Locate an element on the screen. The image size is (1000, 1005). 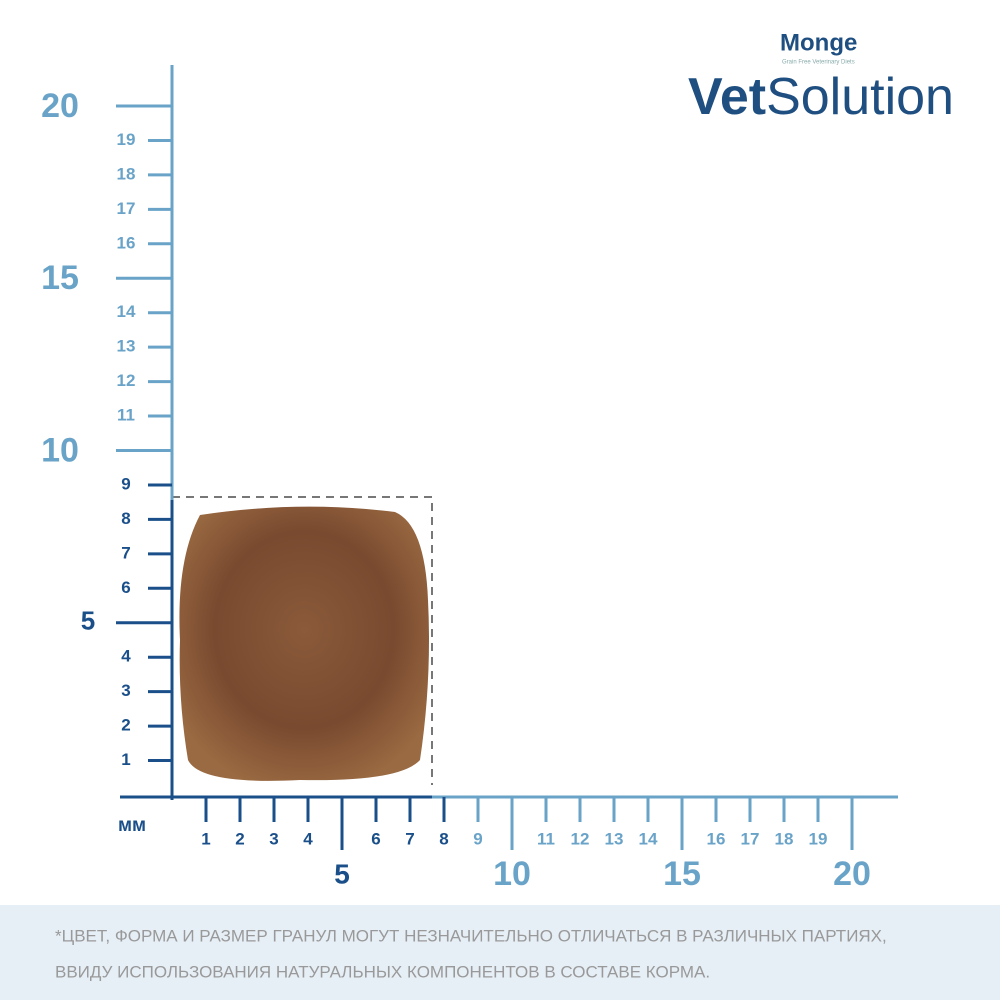
y-tick-label: 17 is located at coordinates (126, 208).